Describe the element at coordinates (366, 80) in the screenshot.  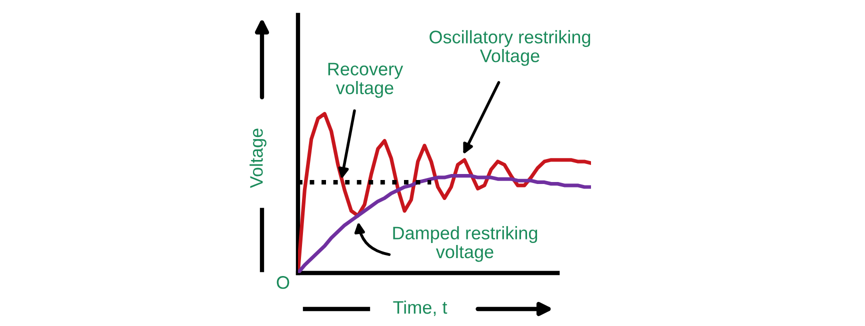
I see `text: Recovery voltage` at that location.